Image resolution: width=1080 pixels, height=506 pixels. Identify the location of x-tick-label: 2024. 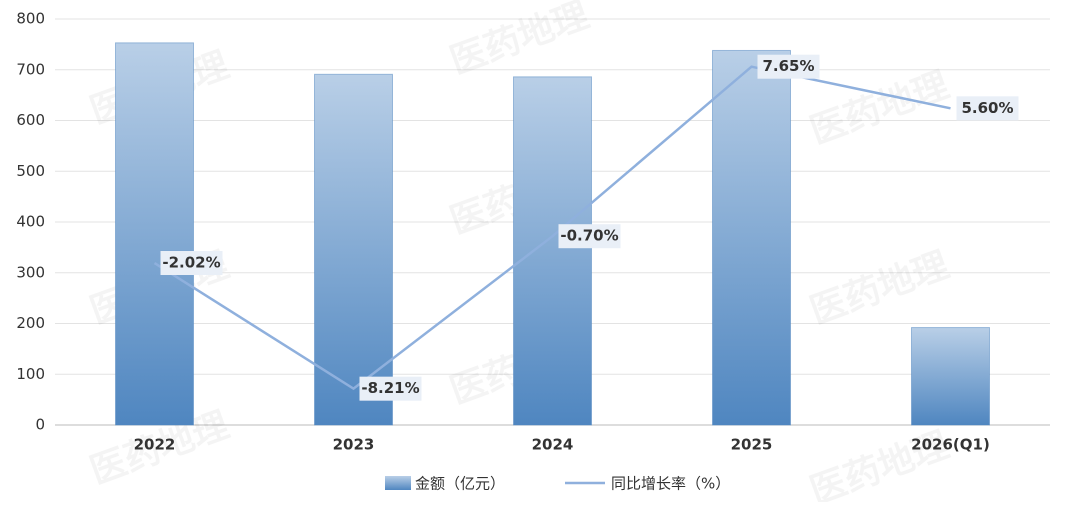
(553, 445).